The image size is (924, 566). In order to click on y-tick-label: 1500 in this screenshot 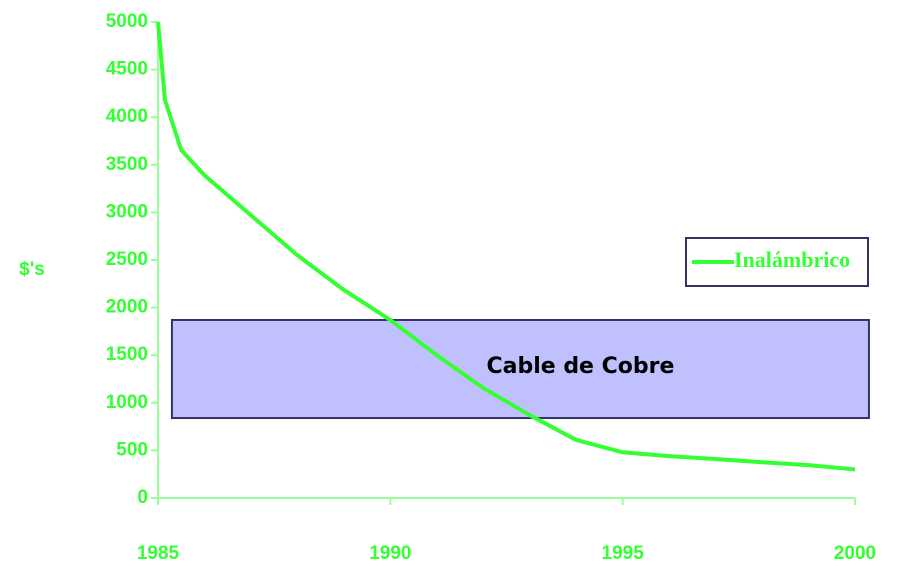, I will do `click(127, 354)`.